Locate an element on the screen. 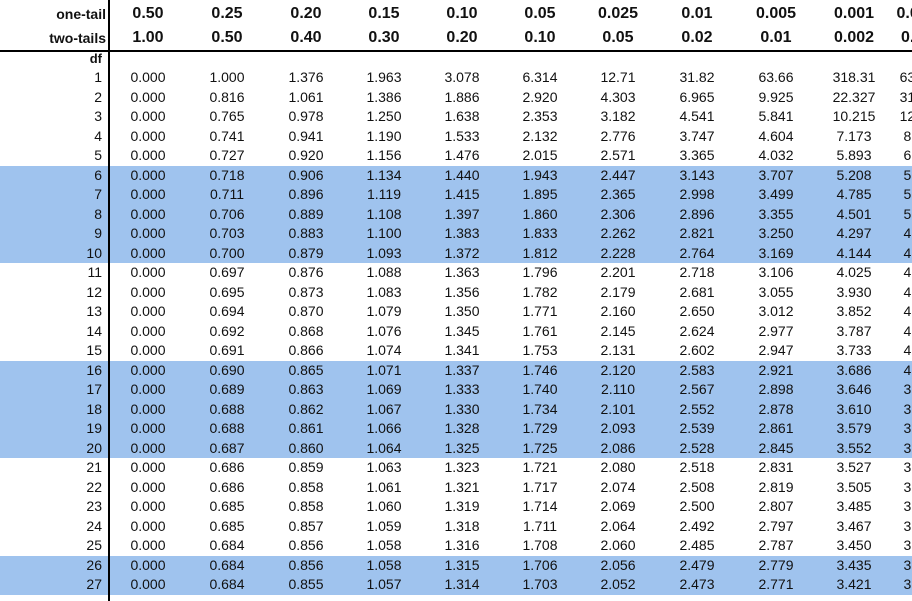 Image resolution: width=912 pixels, height=601 pixels. critical-value-cell: 1.796 is located at coordinates (540, 272).